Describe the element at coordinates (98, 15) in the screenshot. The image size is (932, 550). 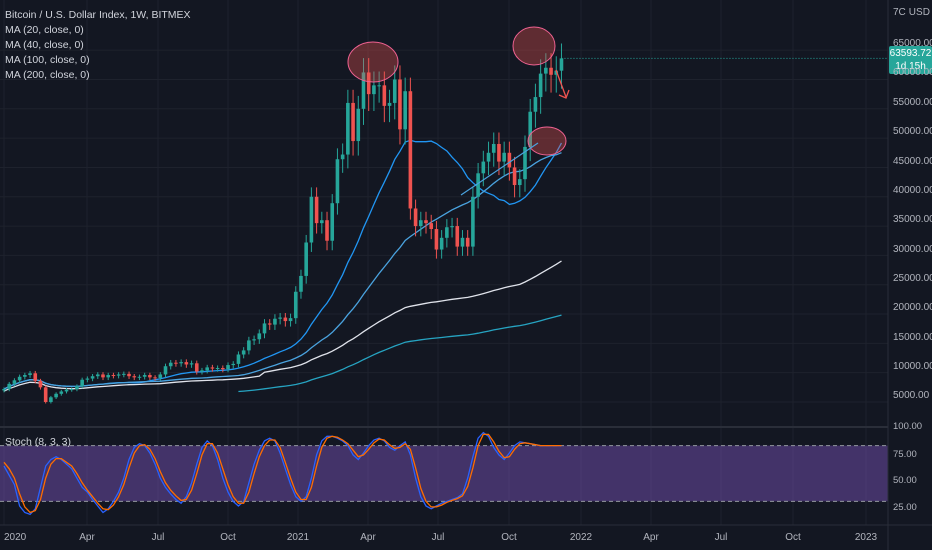
I see `symbol-title: Bitcoin / U.S. Dollar Index, 1W, BITMEX` at that location.